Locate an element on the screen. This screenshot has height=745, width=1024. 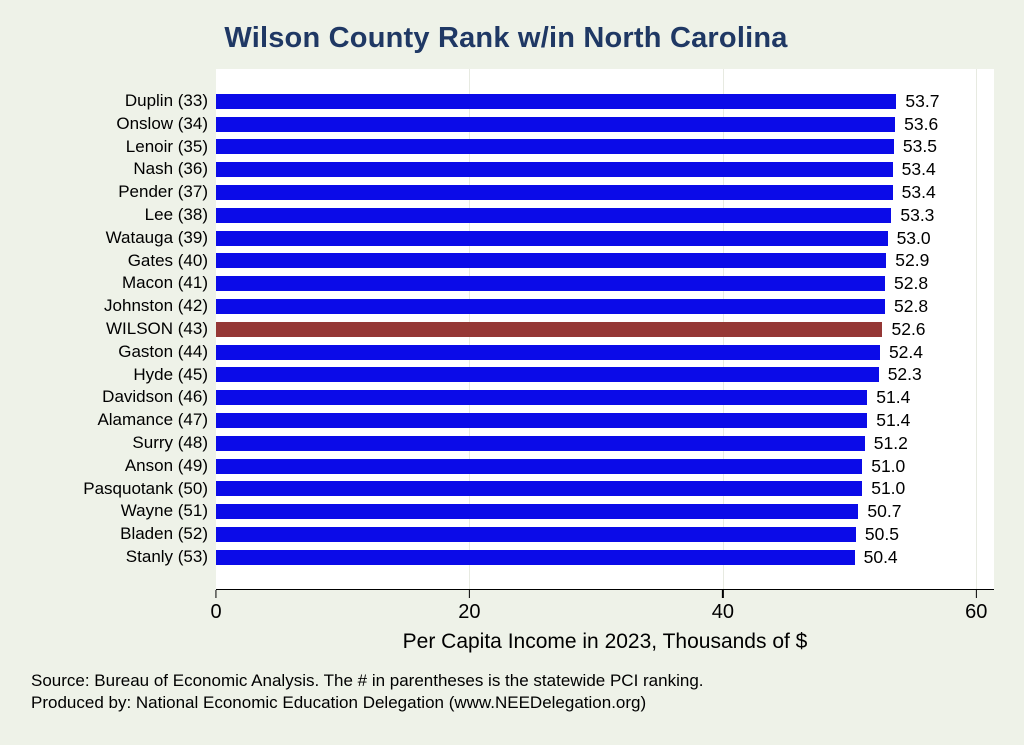
category-label: Stanly (53) is located at coordinates (166, 556).